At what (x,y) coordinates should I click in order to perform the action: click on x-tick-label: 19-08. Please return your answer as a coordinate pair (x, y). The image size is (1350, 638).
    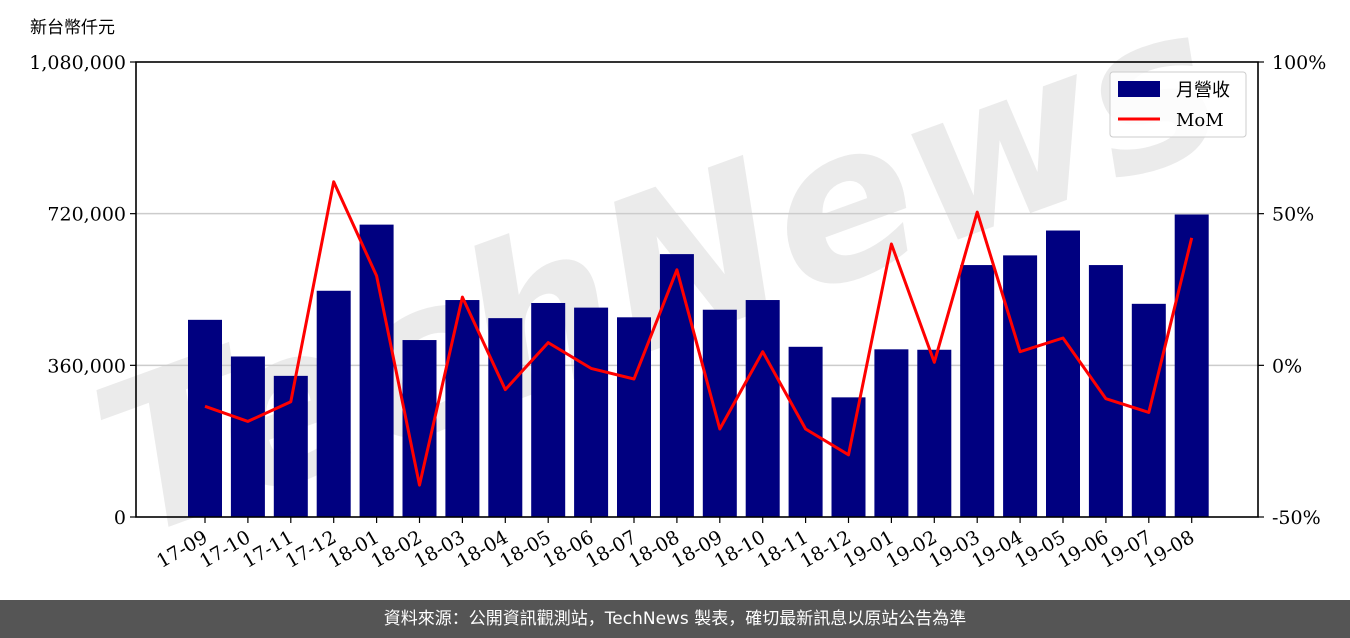
    Looking at the image, I should click on (1169, 549).